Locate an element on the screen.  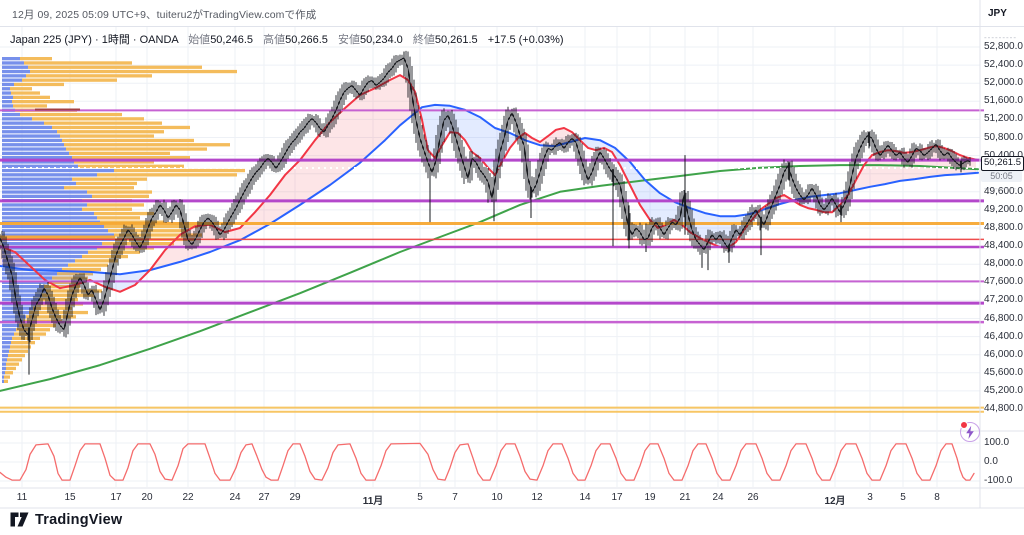
flash-trade-button is located at coordinates (970, 431).